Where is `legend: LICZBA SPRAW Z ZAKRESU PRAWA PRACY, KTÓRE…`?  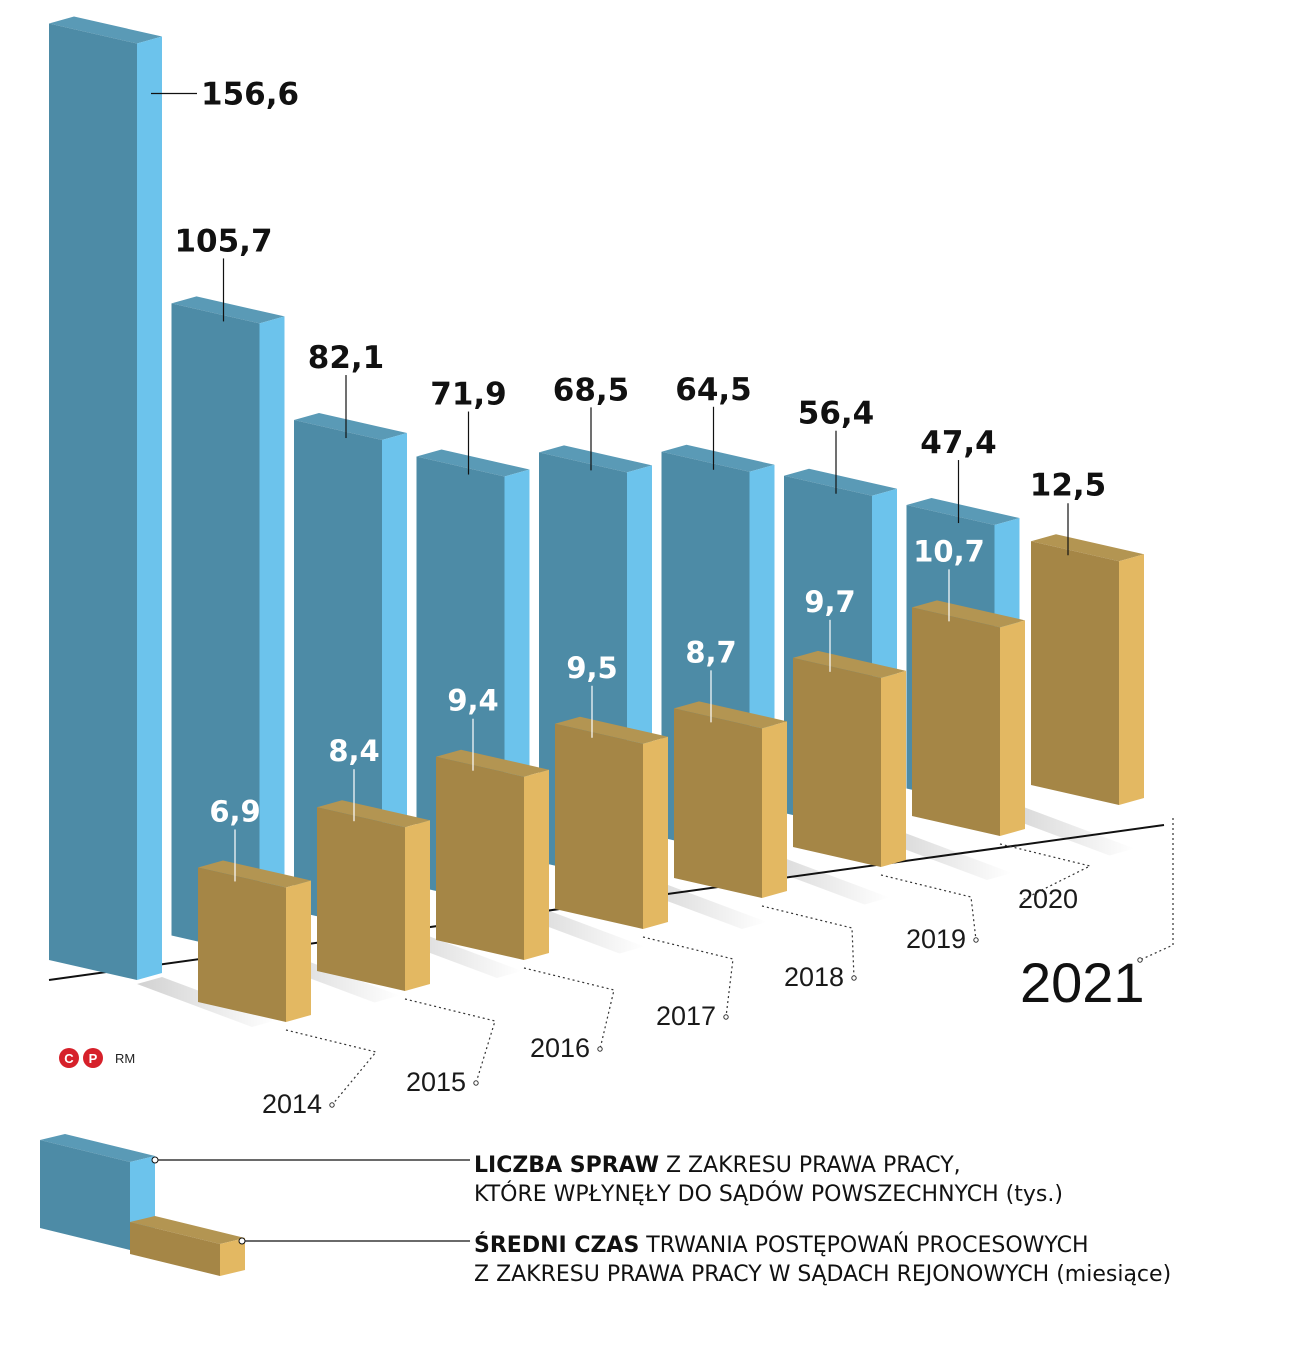 legend: LICZBA SPRAW Z ZAKRESU PRAWA PRACY, KTÓRE… is located at coordinates (605, 1210).